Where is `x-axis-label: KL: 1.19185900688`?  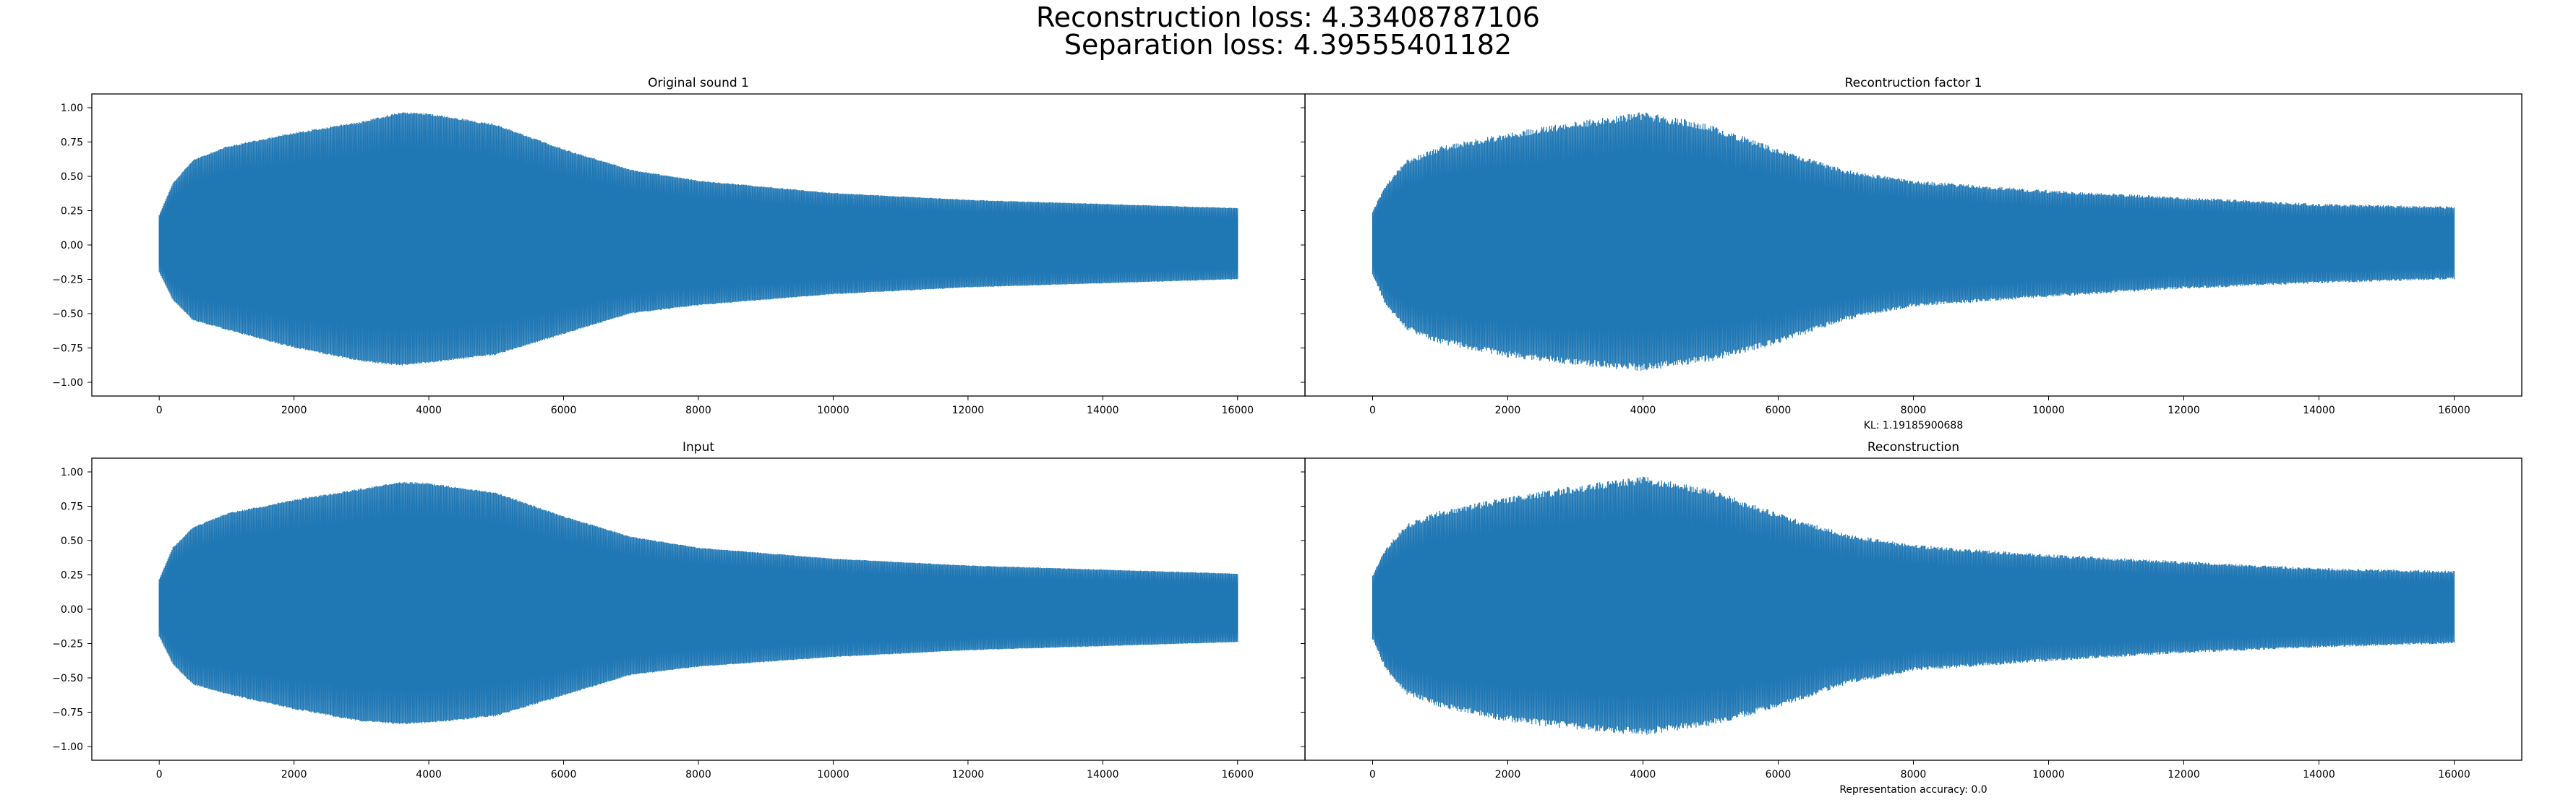
x-axis-label: KL: 1.19185900688 is located at coordinates (1913, 425).